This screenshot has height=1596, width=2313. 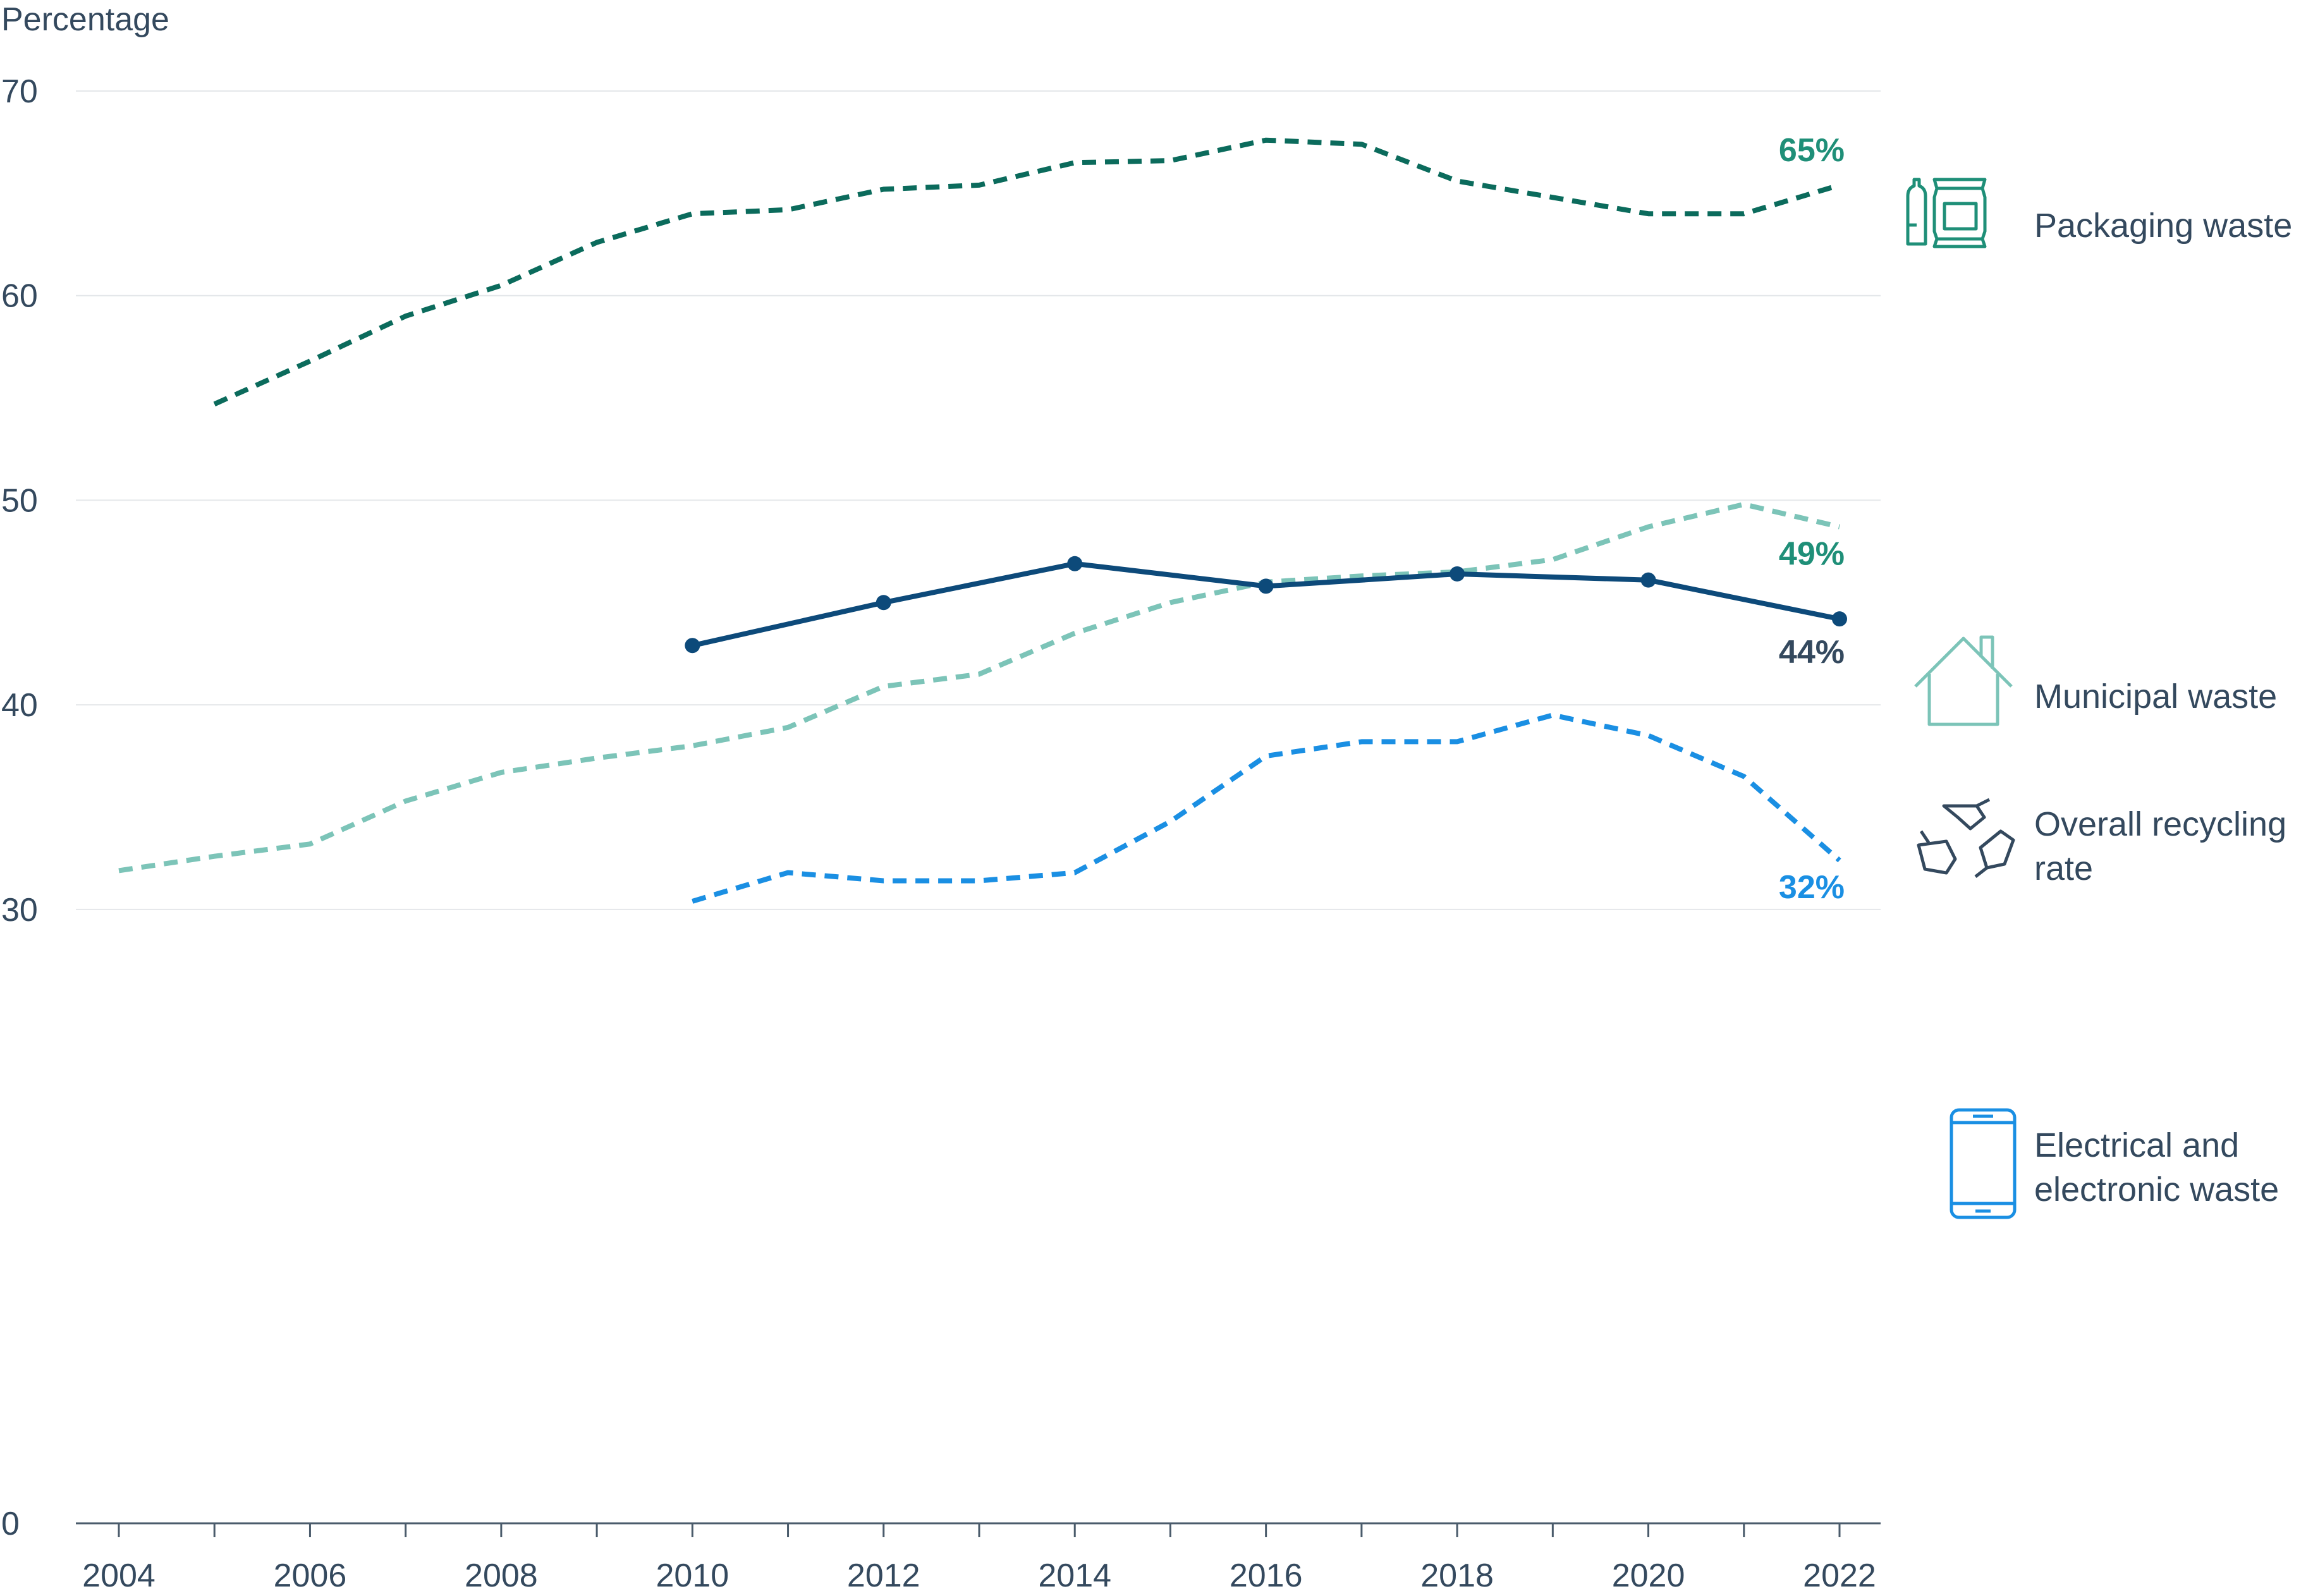 What do you see at coordinates (1963, 680) in the screenshot?
I see `house-icon` at bounding box center [1963, 680].